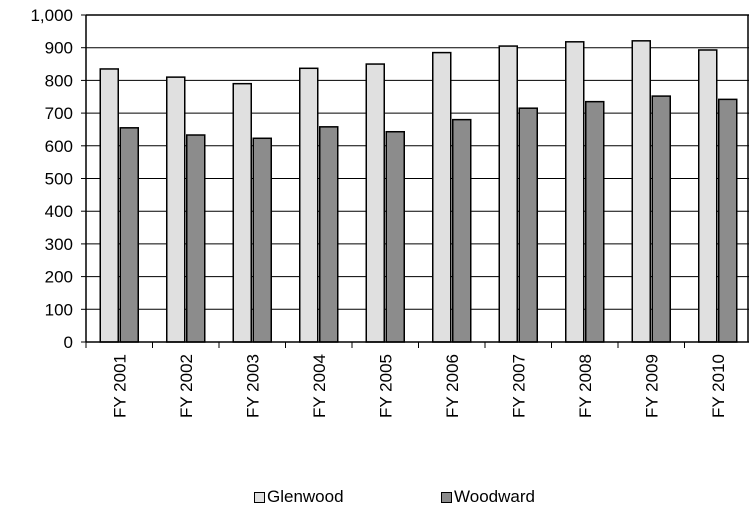 The image size is (749, 518). What do you see at coordinates (585, 386) in the screenshot?
I see `x-tick-label: FY 2008` at bounding box center [585, 386].